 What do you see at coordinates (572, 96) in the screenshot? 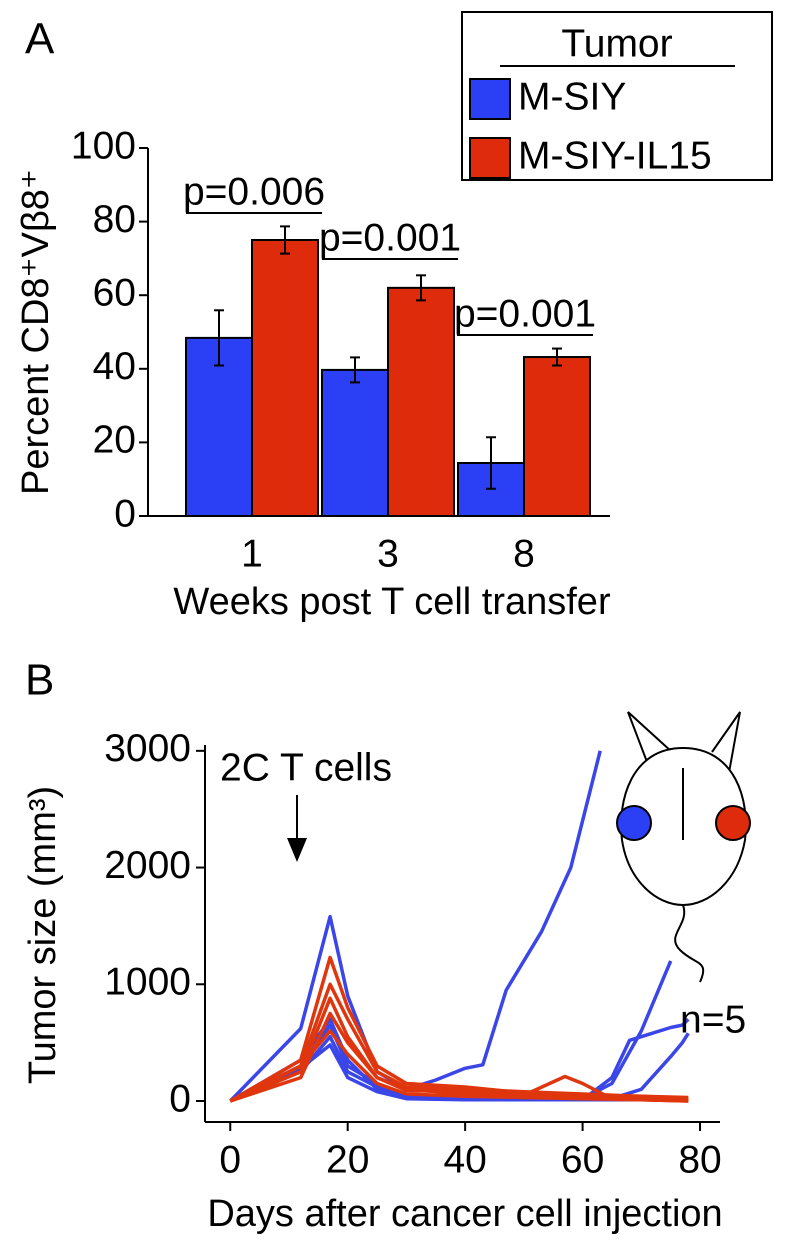
I see `legend-label: M-SIY` at bounding box center [572, 96].